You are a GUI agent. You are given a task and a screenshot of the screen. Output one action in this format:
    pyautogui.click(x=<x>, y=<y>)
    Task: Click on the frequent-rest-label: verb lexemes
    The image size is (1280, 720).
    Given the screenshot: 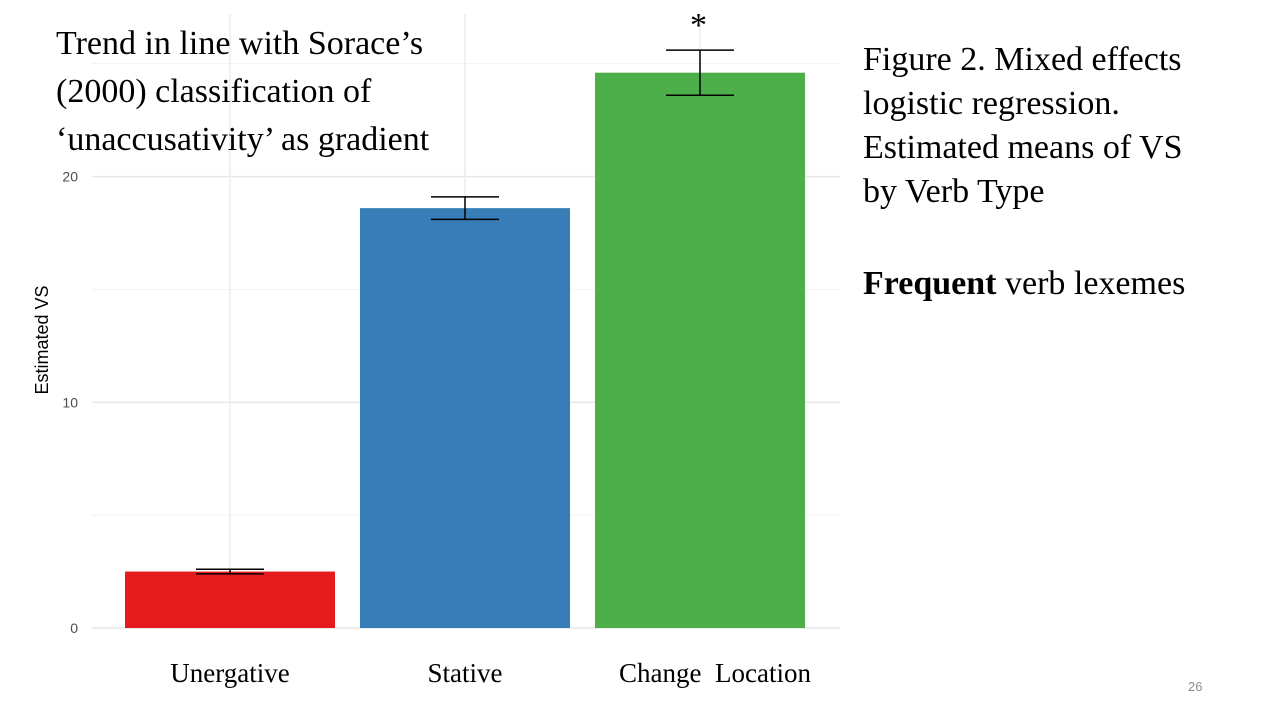 What is the action you would take?
    pyautogui.click(x=1091, y=283)
    